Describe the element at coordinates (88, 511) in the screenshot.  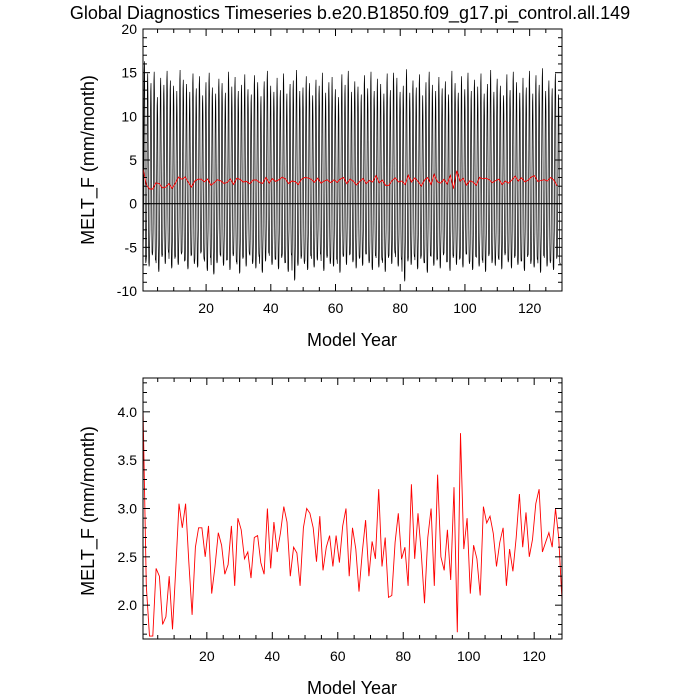
I see `bottom-chart-ylabel: MELT_F (mm/month)` at that location.